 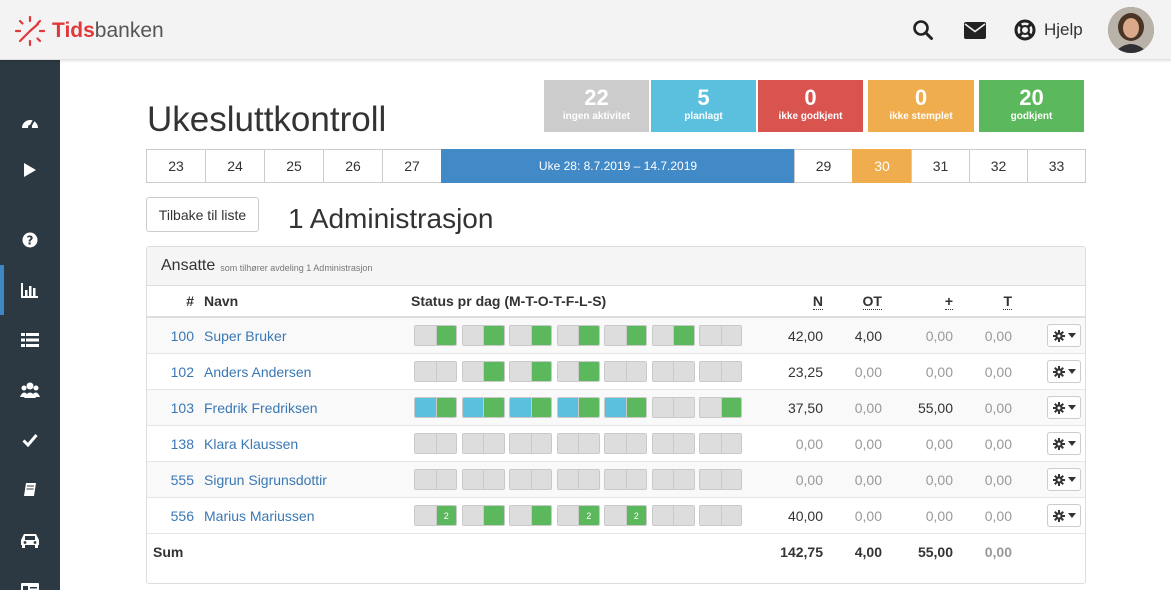 I want to click on envelope-icon, so click(x=975, y=30).